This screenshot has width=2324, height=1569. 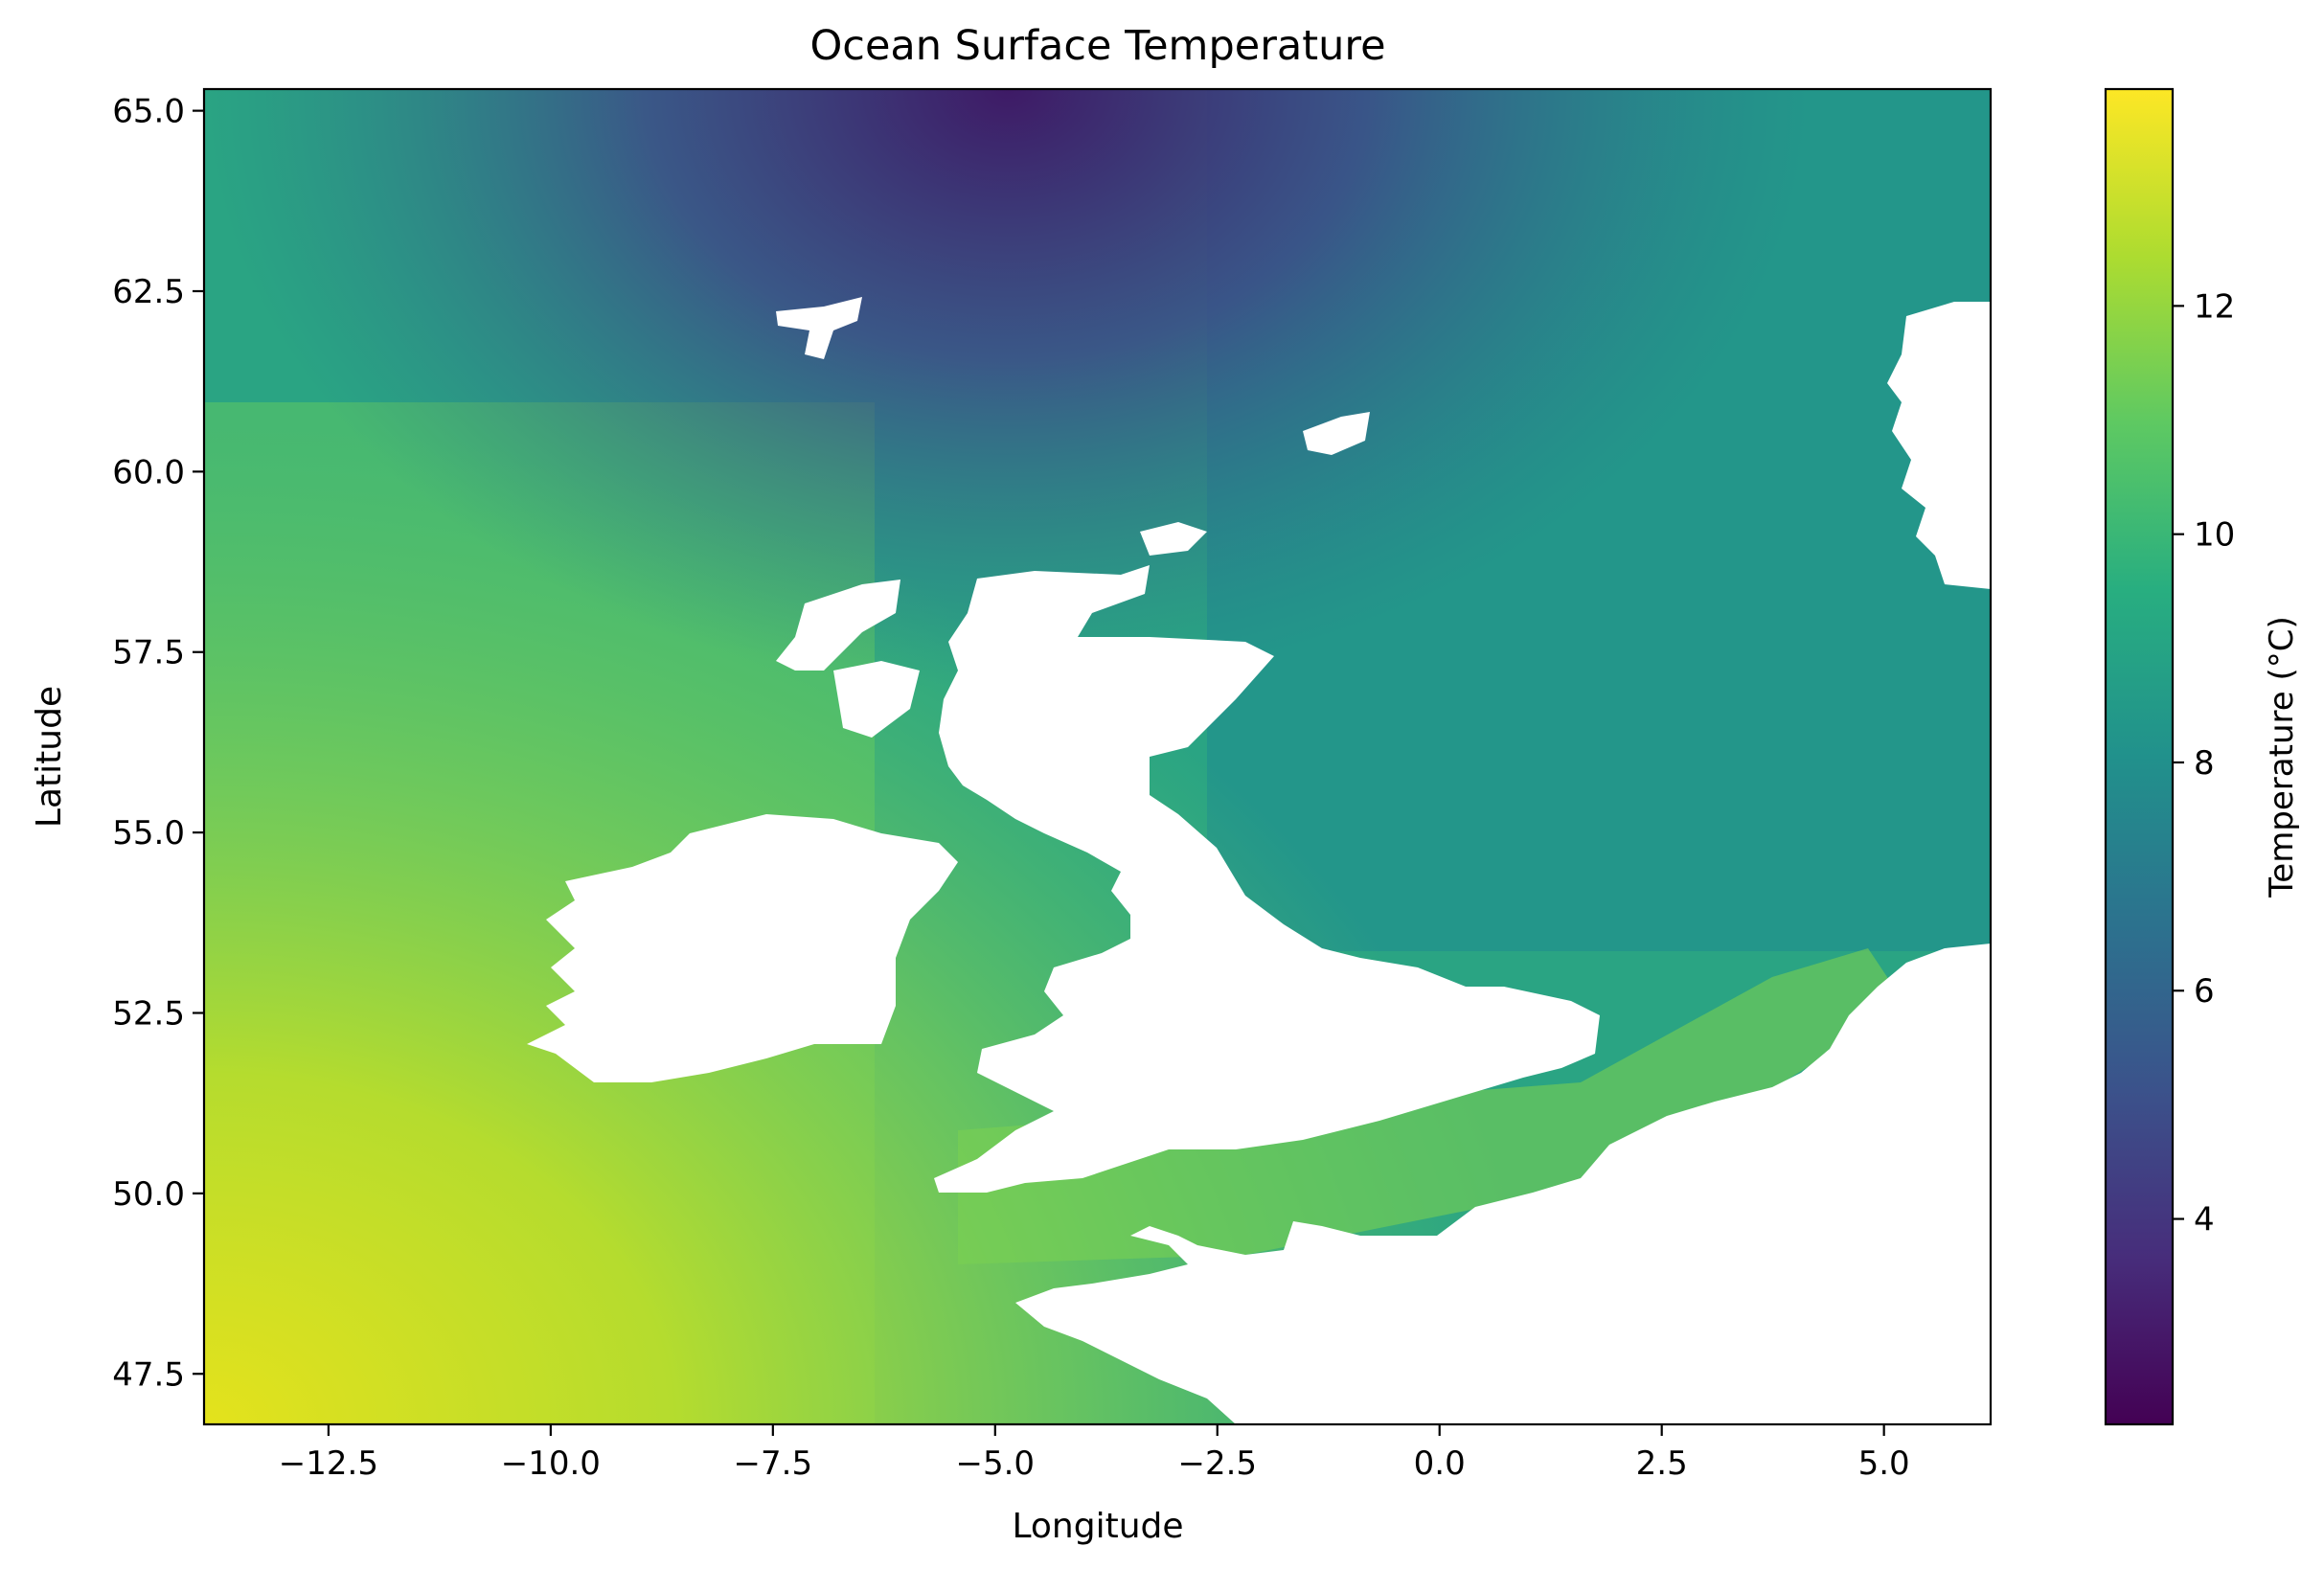 I want to click on colorbar-tick-label: 12, so click(x=2214, y=306).